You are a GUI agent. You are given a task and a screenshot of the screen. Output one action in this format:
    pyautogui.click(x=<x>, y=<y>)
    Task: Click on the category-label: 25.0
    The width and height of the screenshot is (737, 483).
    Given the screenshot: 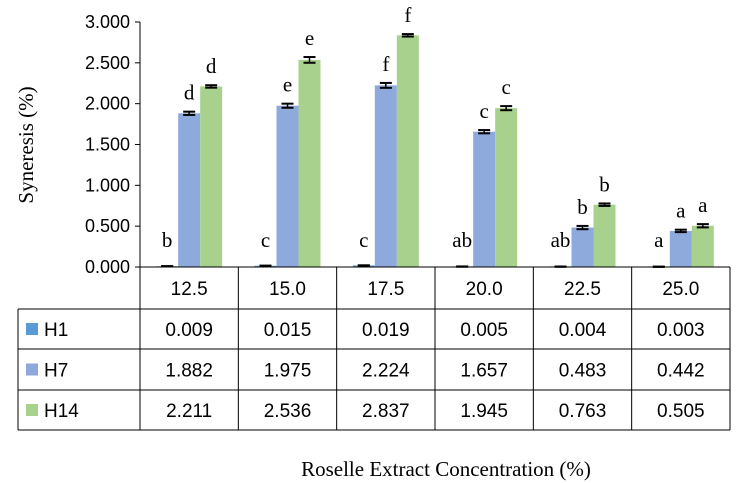 What is the action you would take?
    pyautogui.click(x=680, y=289)
    